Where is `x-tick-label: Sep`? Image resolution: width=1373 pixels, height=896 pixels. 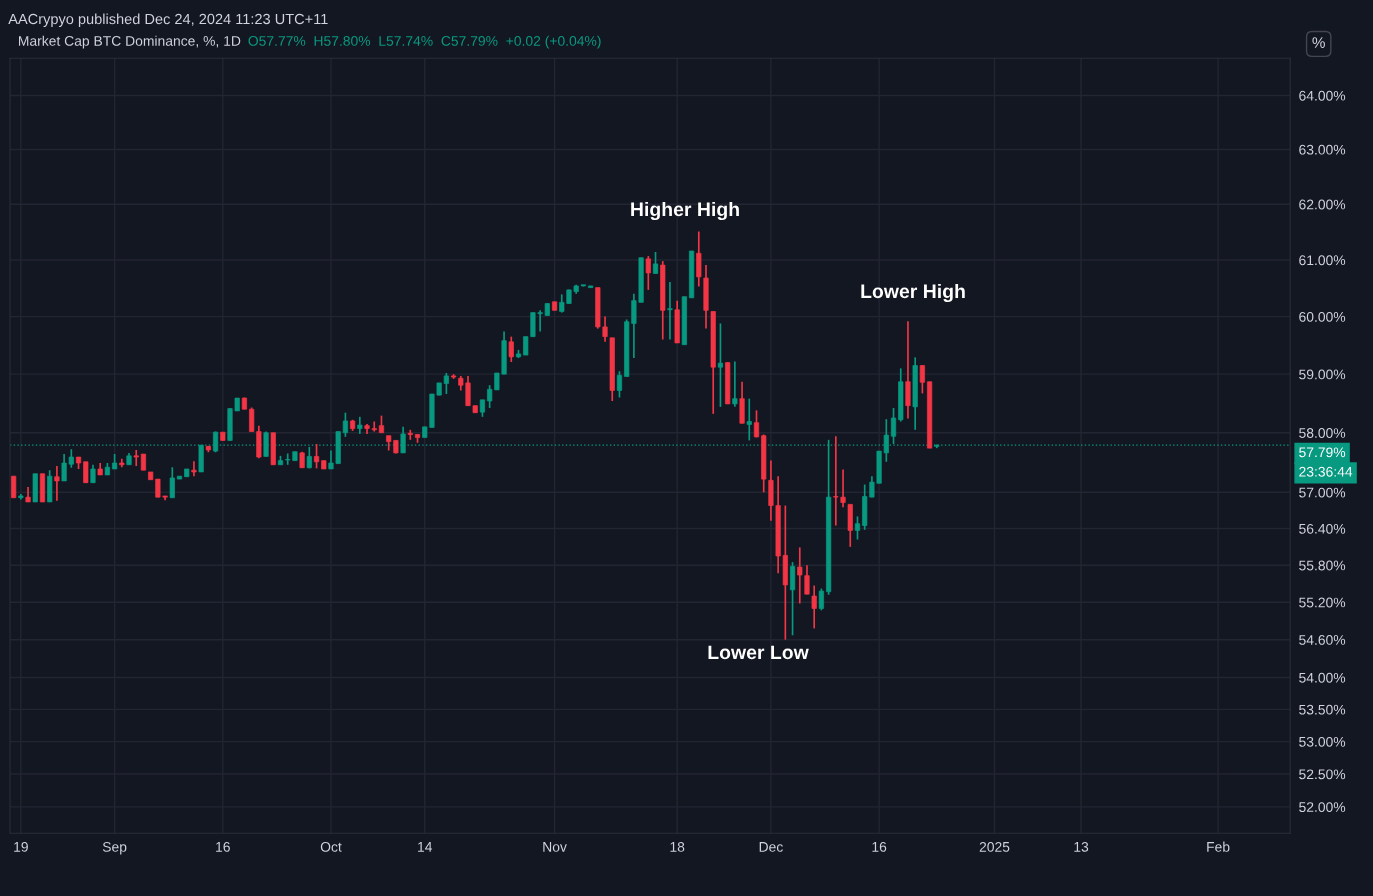
x-tick-label: Sep is located at coordinates (114, 848).